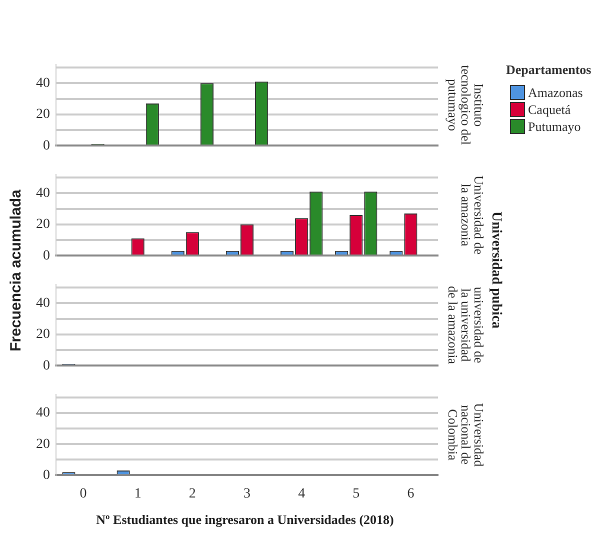  Describe the element at coordinates (554, 126) in the screenshot. I see `legend-label: Putumayo` at that location.